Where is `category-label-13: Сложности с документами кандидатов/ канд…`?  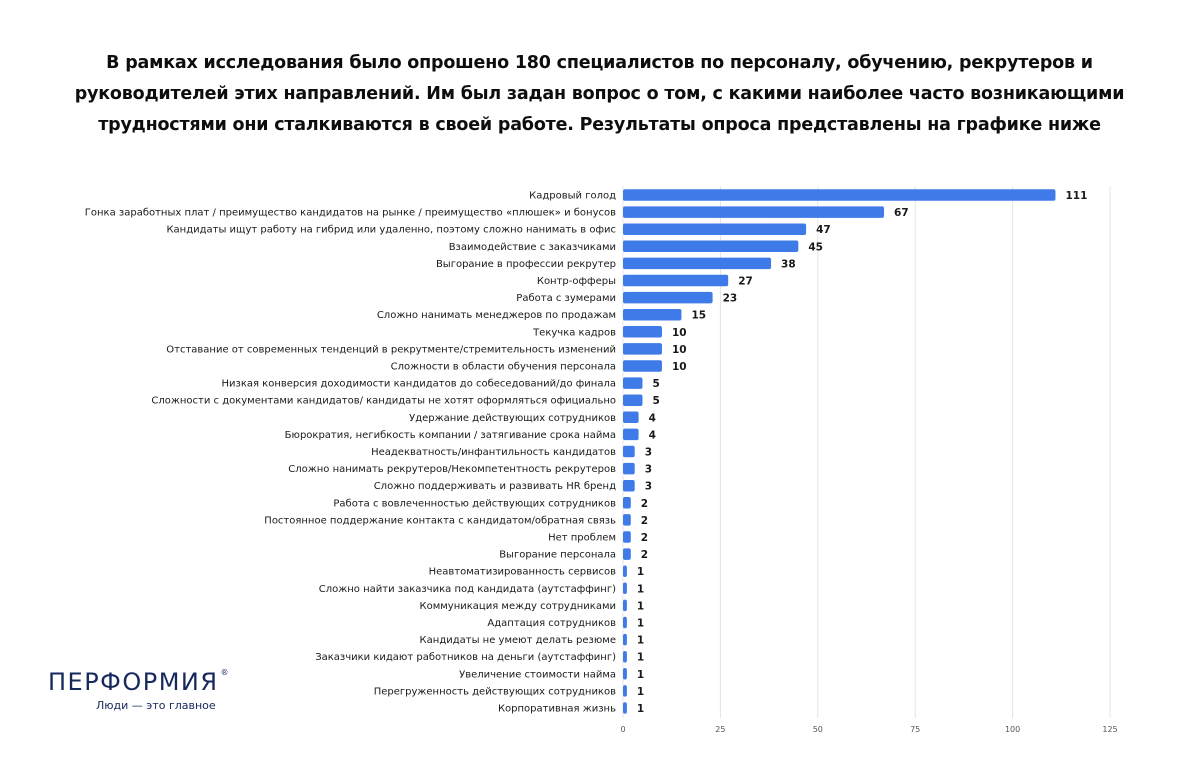
category-label-13: Сложности с документами кандидатов/ канд… is located at coordinates (383, 401).